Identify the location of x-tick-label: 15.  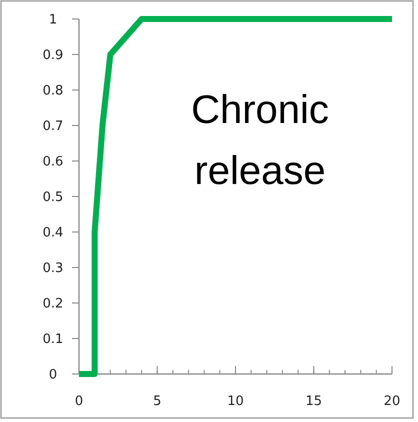
(313, 401).